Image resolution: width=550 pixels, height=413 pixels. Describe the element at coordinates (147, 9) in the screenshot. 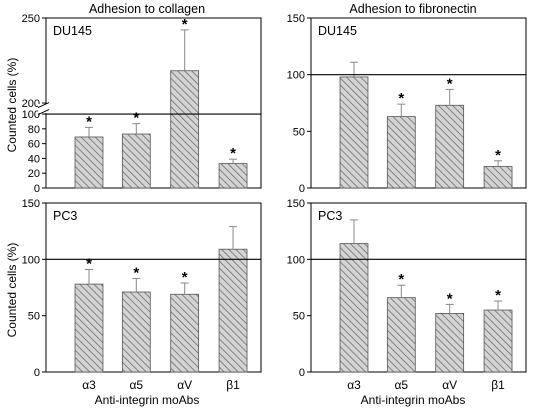

I see `left-column-title: Adhesion to collagen` at that location.